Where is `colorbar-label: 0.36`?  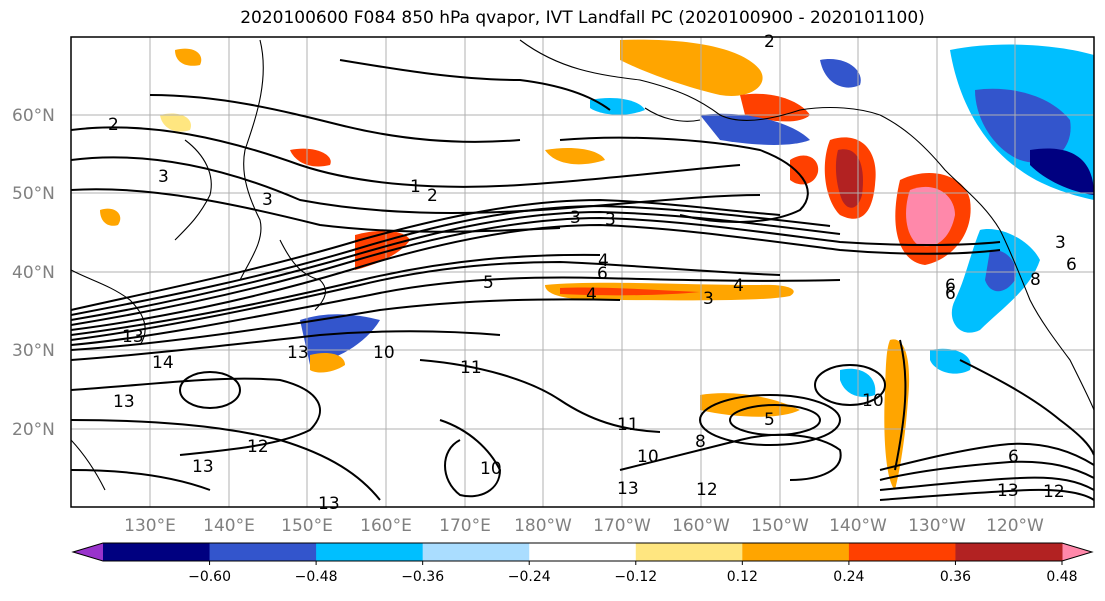 colorbar-label: 0.36 is located at coordinates (955, 577).